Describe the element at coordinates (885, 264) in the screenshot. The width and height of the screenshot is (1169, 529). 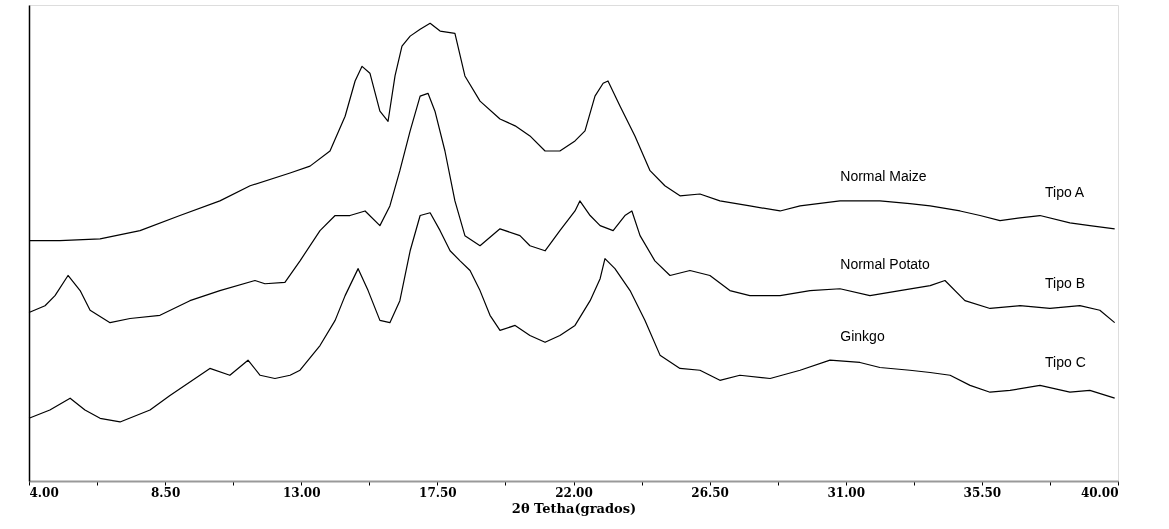
I see `series-label: Normal Potato` at that location.